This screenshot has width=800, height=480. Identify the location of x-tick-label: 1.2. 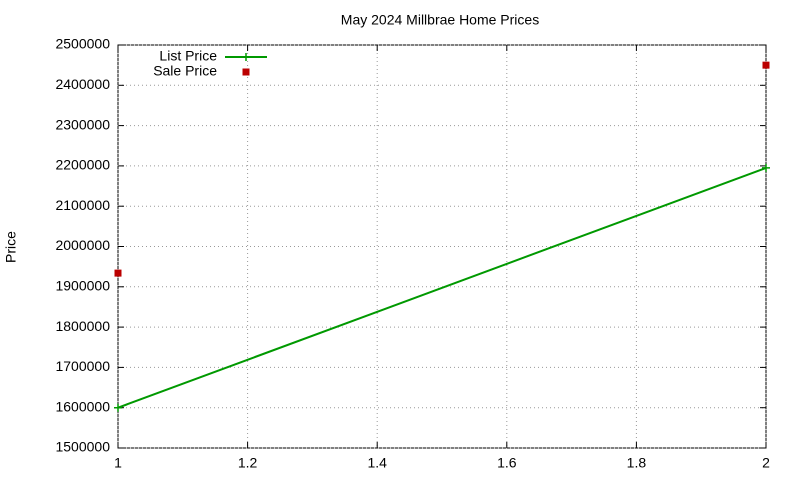
(248, 463).